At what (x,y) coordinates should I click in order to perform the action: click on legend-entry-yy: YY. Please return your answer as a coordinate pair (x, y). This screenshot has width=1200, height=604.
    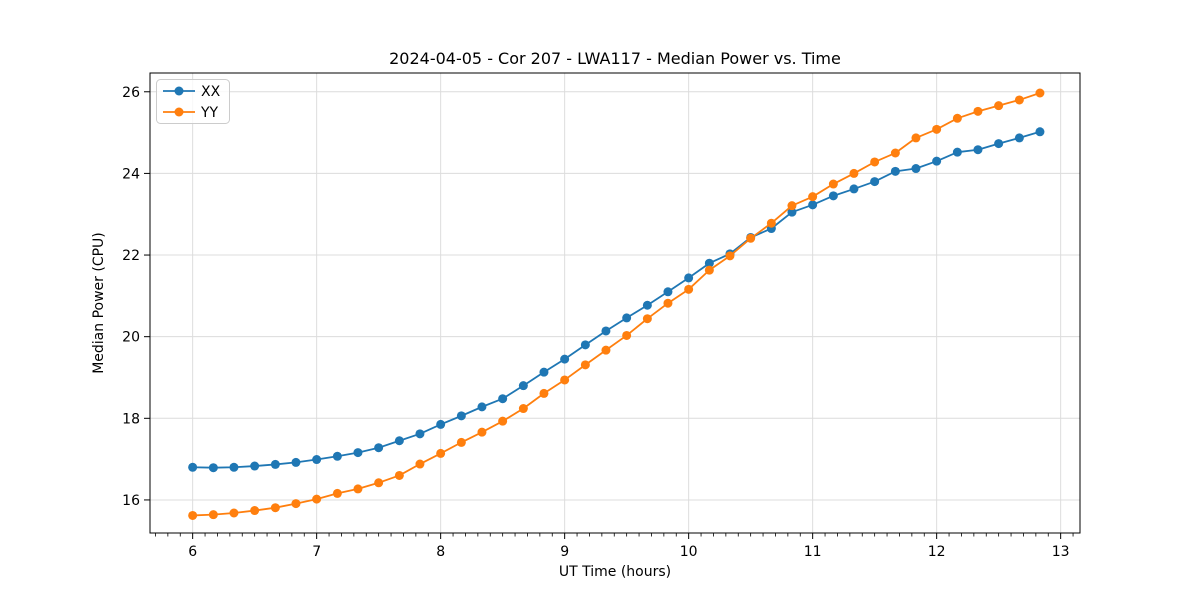
    Looking at the image, I should click on (191, 113).